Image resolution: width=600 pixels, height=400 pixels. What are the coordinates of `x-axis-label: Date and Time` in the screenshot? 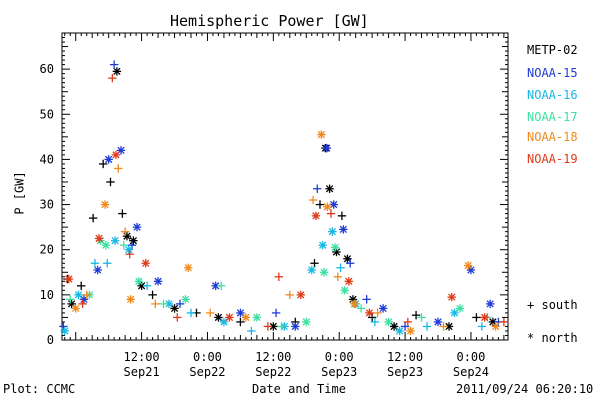 It's located at (299, 389).